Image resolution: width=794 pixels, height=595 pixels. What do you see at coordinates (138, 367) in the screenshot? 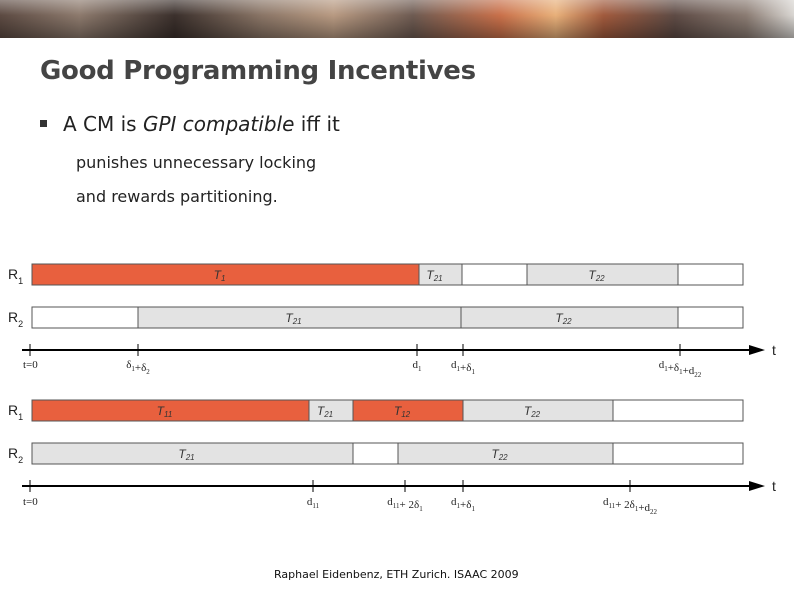
I see `tick-label: δ1+δ2` at bounding box center [138, 367].